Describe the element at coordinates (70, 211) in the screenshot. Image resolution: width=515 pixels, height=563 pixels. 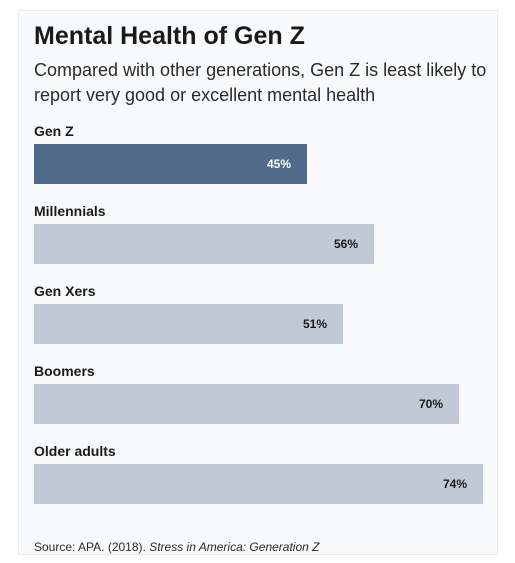
I see `category-label: Millennials` at that location.